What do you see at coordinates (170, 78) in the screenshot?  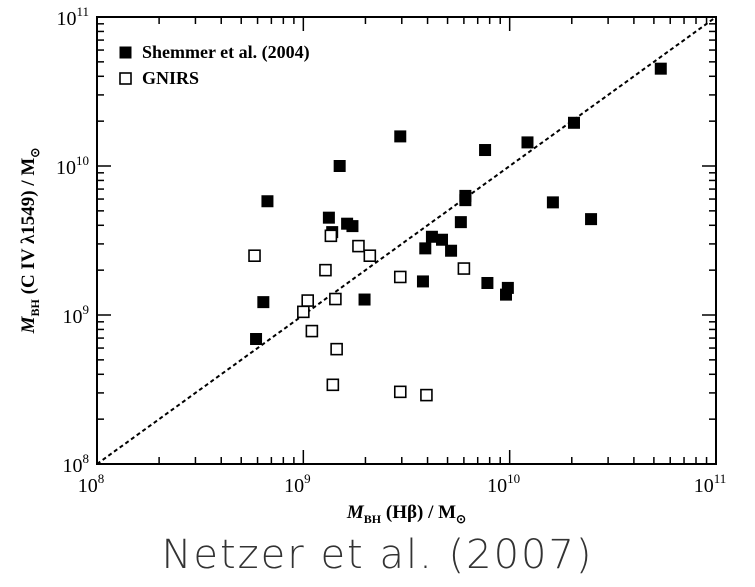 I see `legend-label: GNIRS` at bounding box center [170, 78].